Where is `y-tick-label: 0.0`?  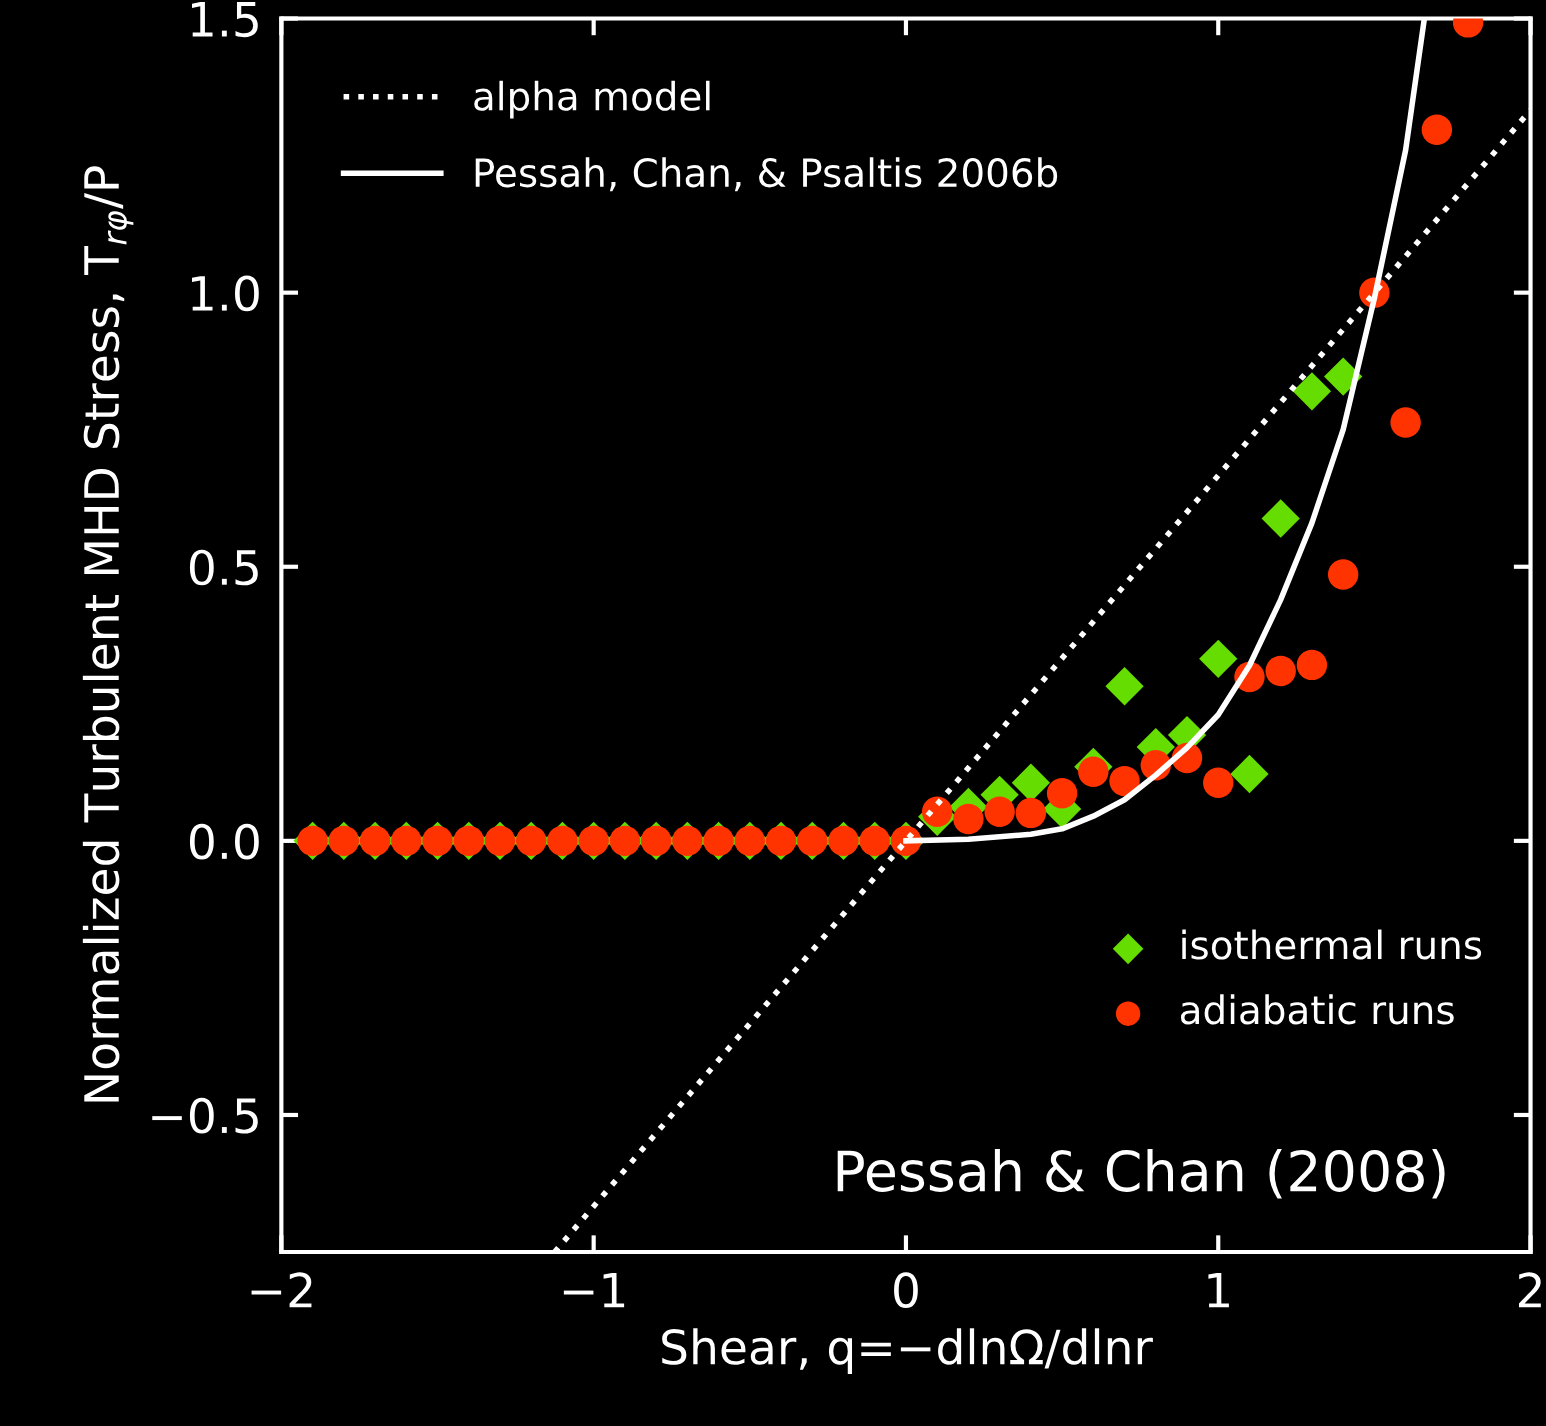 y-tick-label: 0.0 is located at coordinates (224, 841).